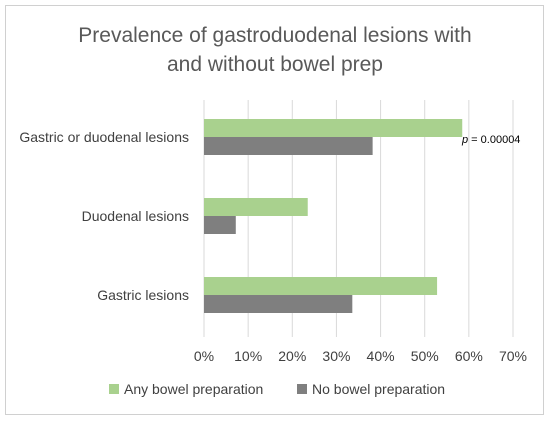 The height and width of the screenshot is (422, 550). What do you see at coordinates (204, 356) in the screenshot?
I see `x-tick-label: 0%` at bounding box center [204, 356].